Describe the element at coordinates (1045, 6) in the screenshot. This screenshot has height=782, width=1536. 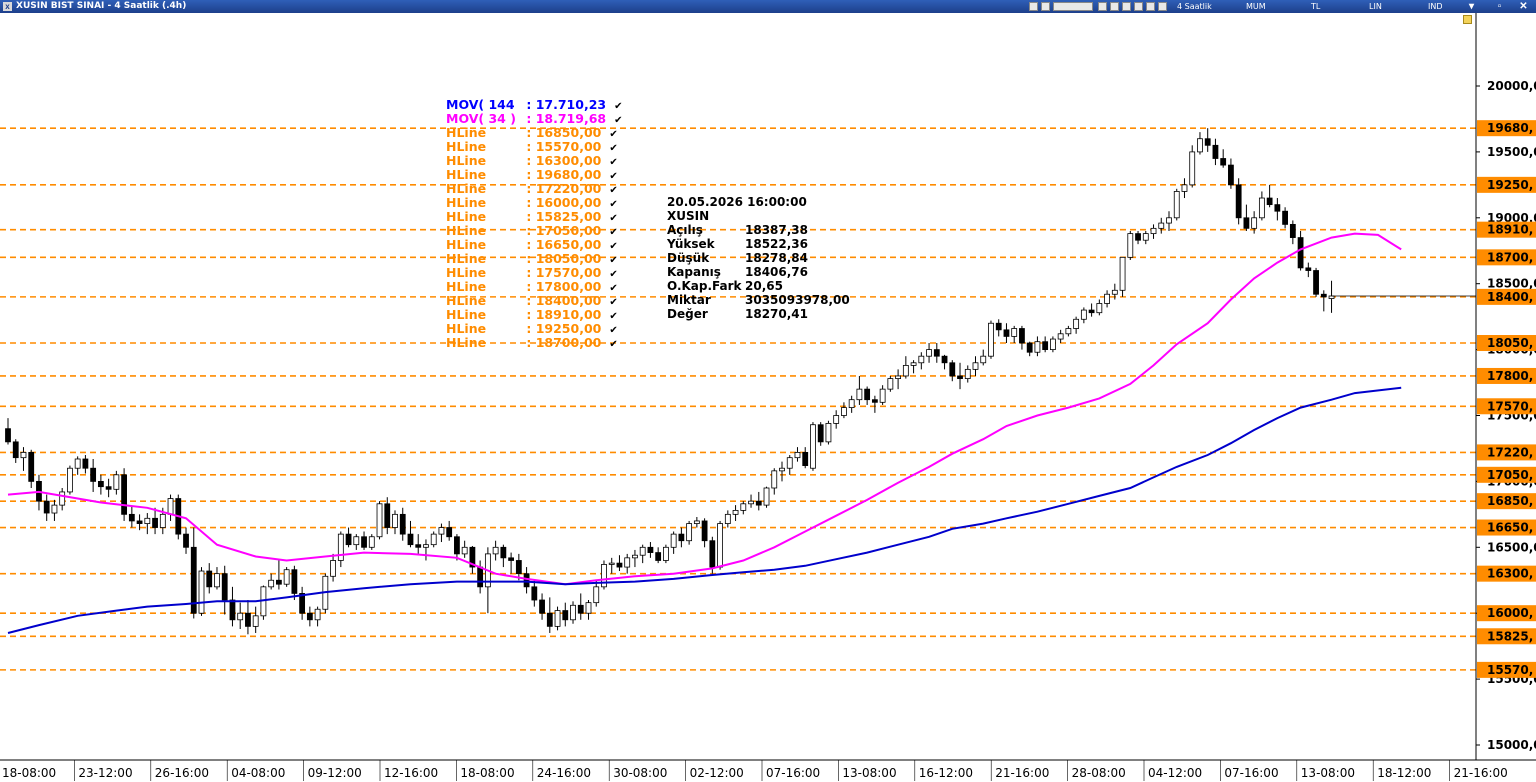
I see `grid-icon` at that location.